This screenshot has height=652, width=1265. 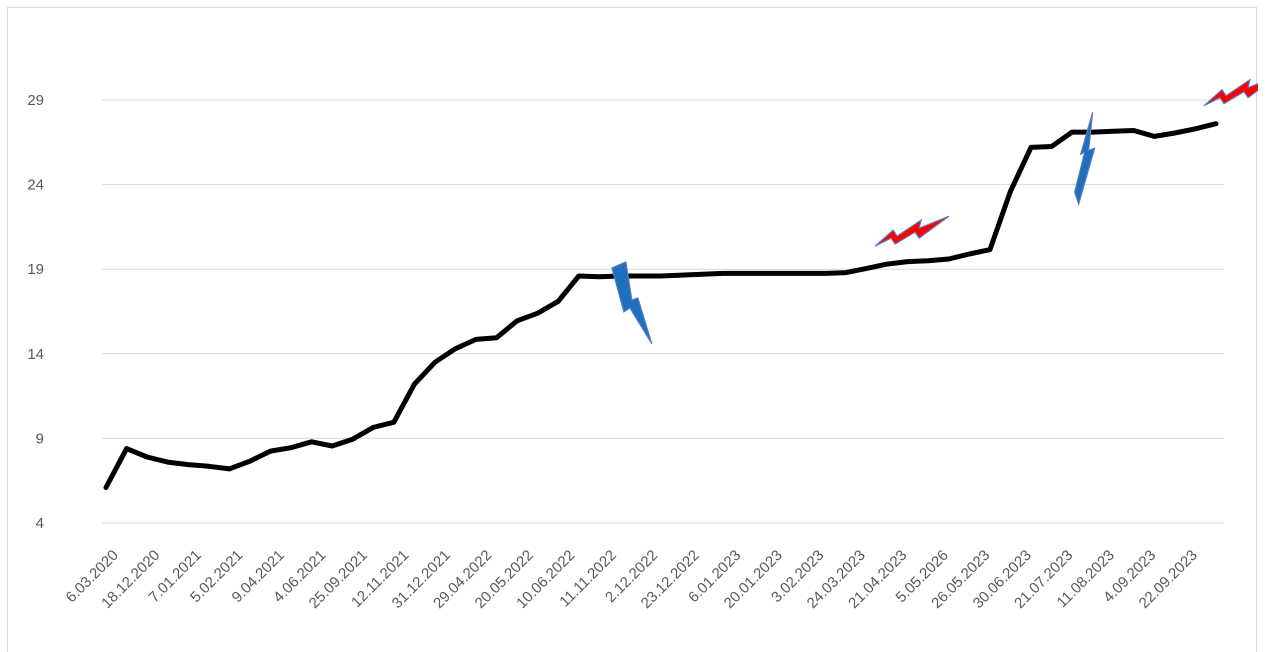 I want to click on y-tick-label: 9, so click(x=40, y=438).